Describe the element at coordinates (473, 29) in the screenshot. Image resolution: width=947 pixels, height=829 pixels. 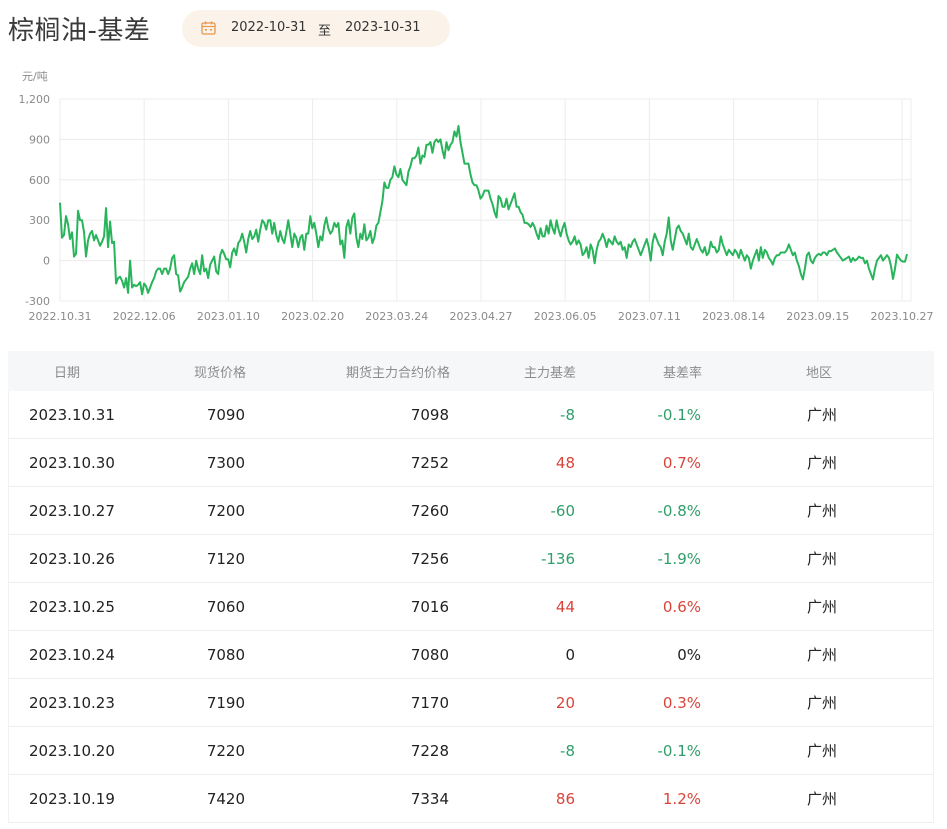
I see `header: 棕榈油-基差 2022-10-31 至 2023-10-31` at that location.